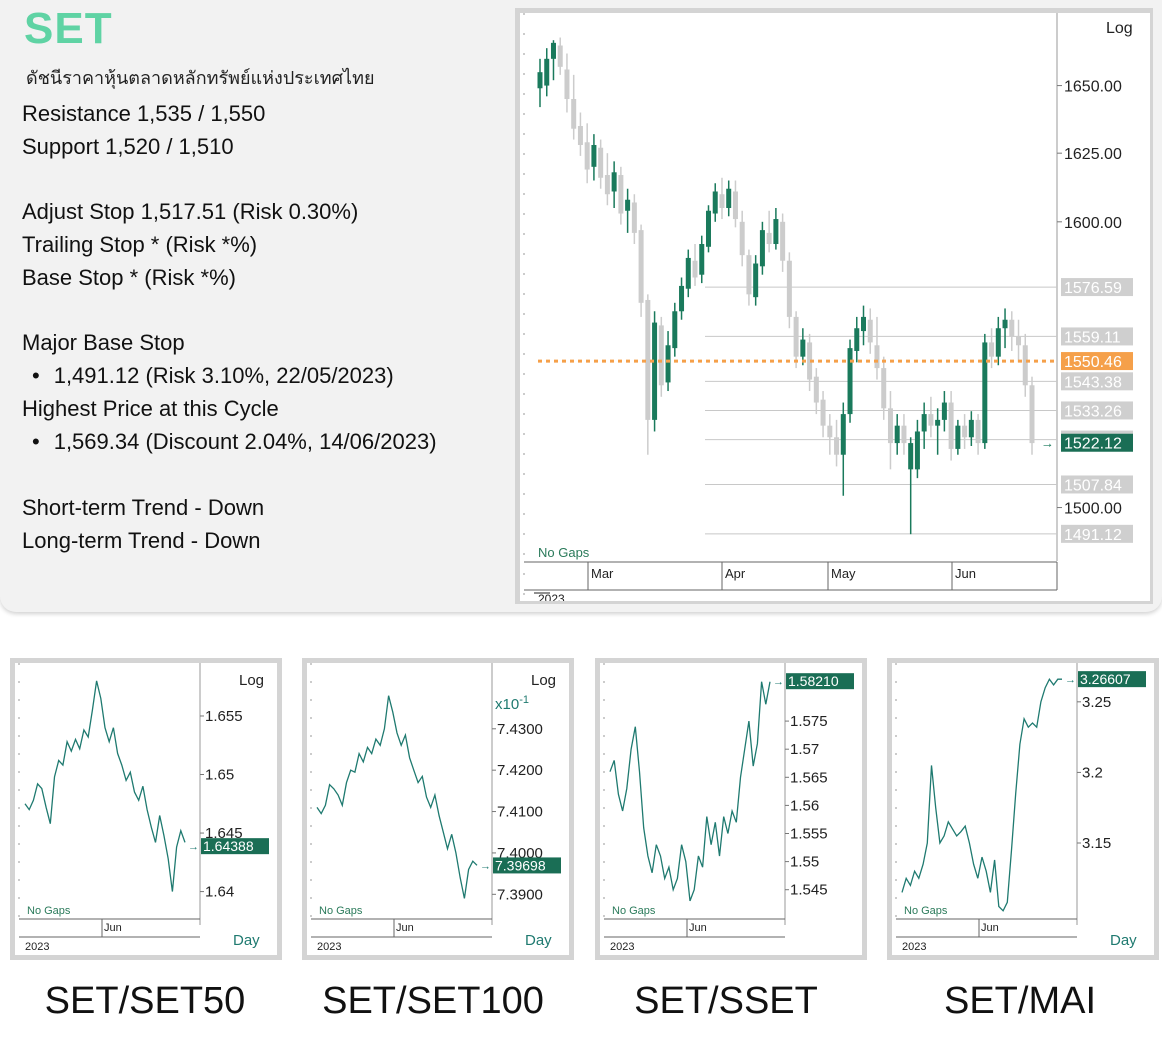 The image size is (1162, 1038). Describe the element at coordinates (200, 78) in the screenshot. I see `index-subtitle: ดัชนีราคาหุ้นตลาดหลักทรัพย์แห่งประเทศไทย` at that location.